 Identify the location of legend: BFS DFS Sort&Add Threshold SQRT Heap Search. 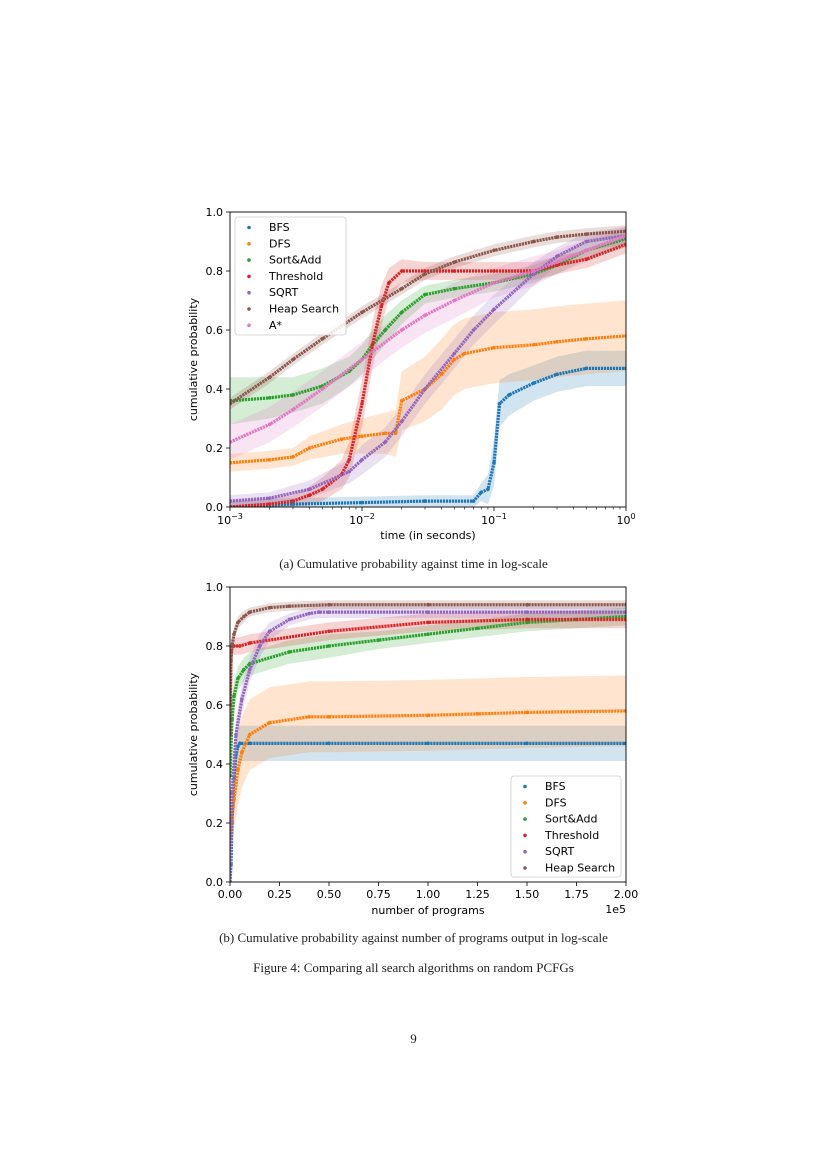
(566, 826).